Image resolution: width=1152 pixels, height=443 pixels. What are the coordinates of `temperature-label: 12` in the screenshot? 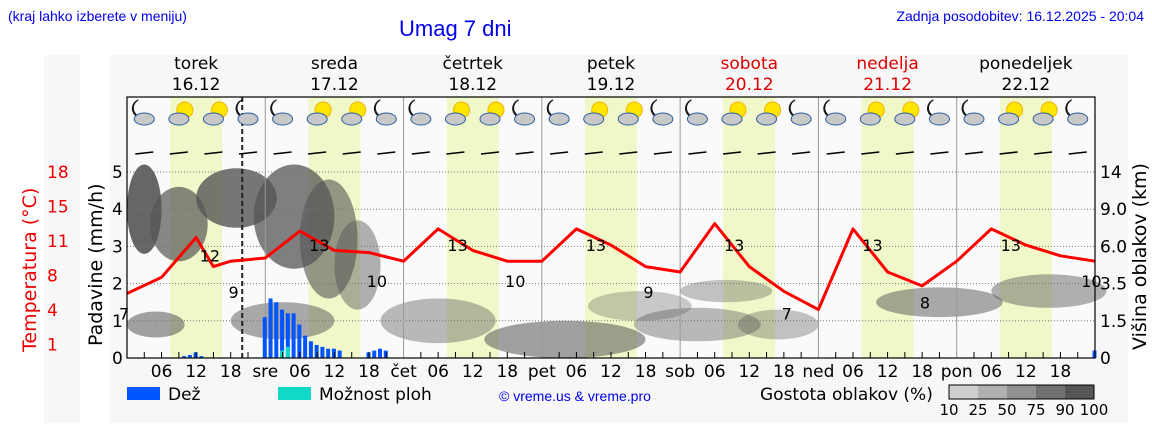 It's located at (210, 256).